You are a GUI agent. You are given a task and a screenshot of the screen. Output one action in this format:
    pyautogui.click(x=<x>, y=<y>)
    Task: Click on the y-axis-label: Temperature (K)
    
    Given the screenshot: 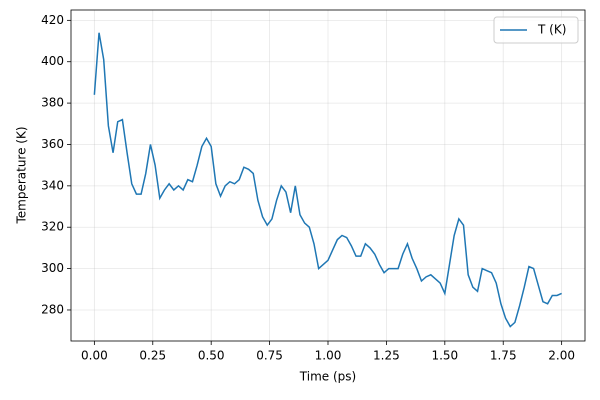 What is the action you would take?
    pyautogui.click(x=22, y=175)
    